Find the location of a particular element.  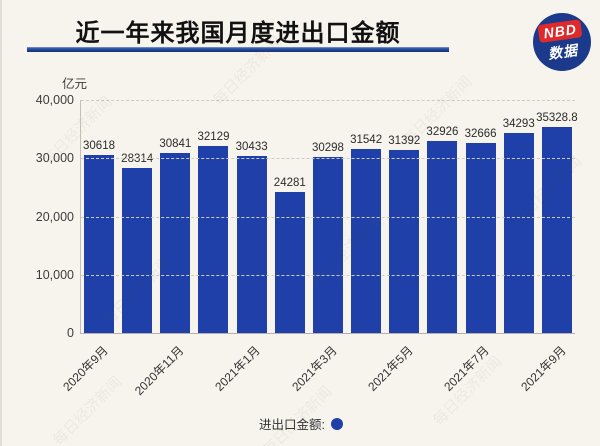

bar-value-label: 30618 is located at coordinates (99, 145).